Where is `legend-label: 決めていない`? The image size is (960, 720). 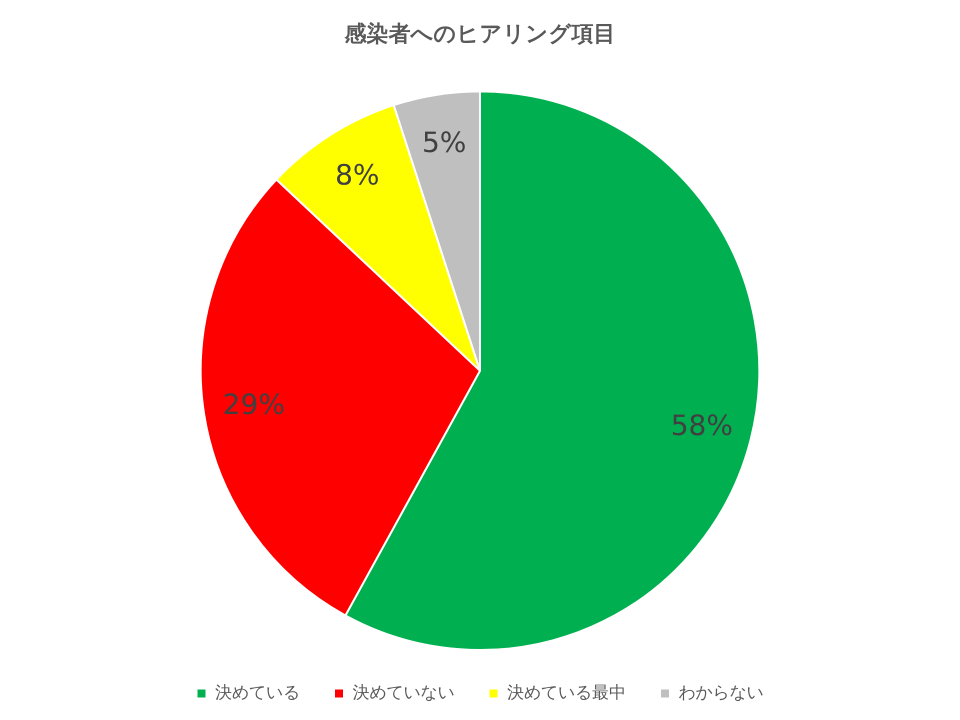 legend-label: 決めていない is located at coordinates (403, 692).